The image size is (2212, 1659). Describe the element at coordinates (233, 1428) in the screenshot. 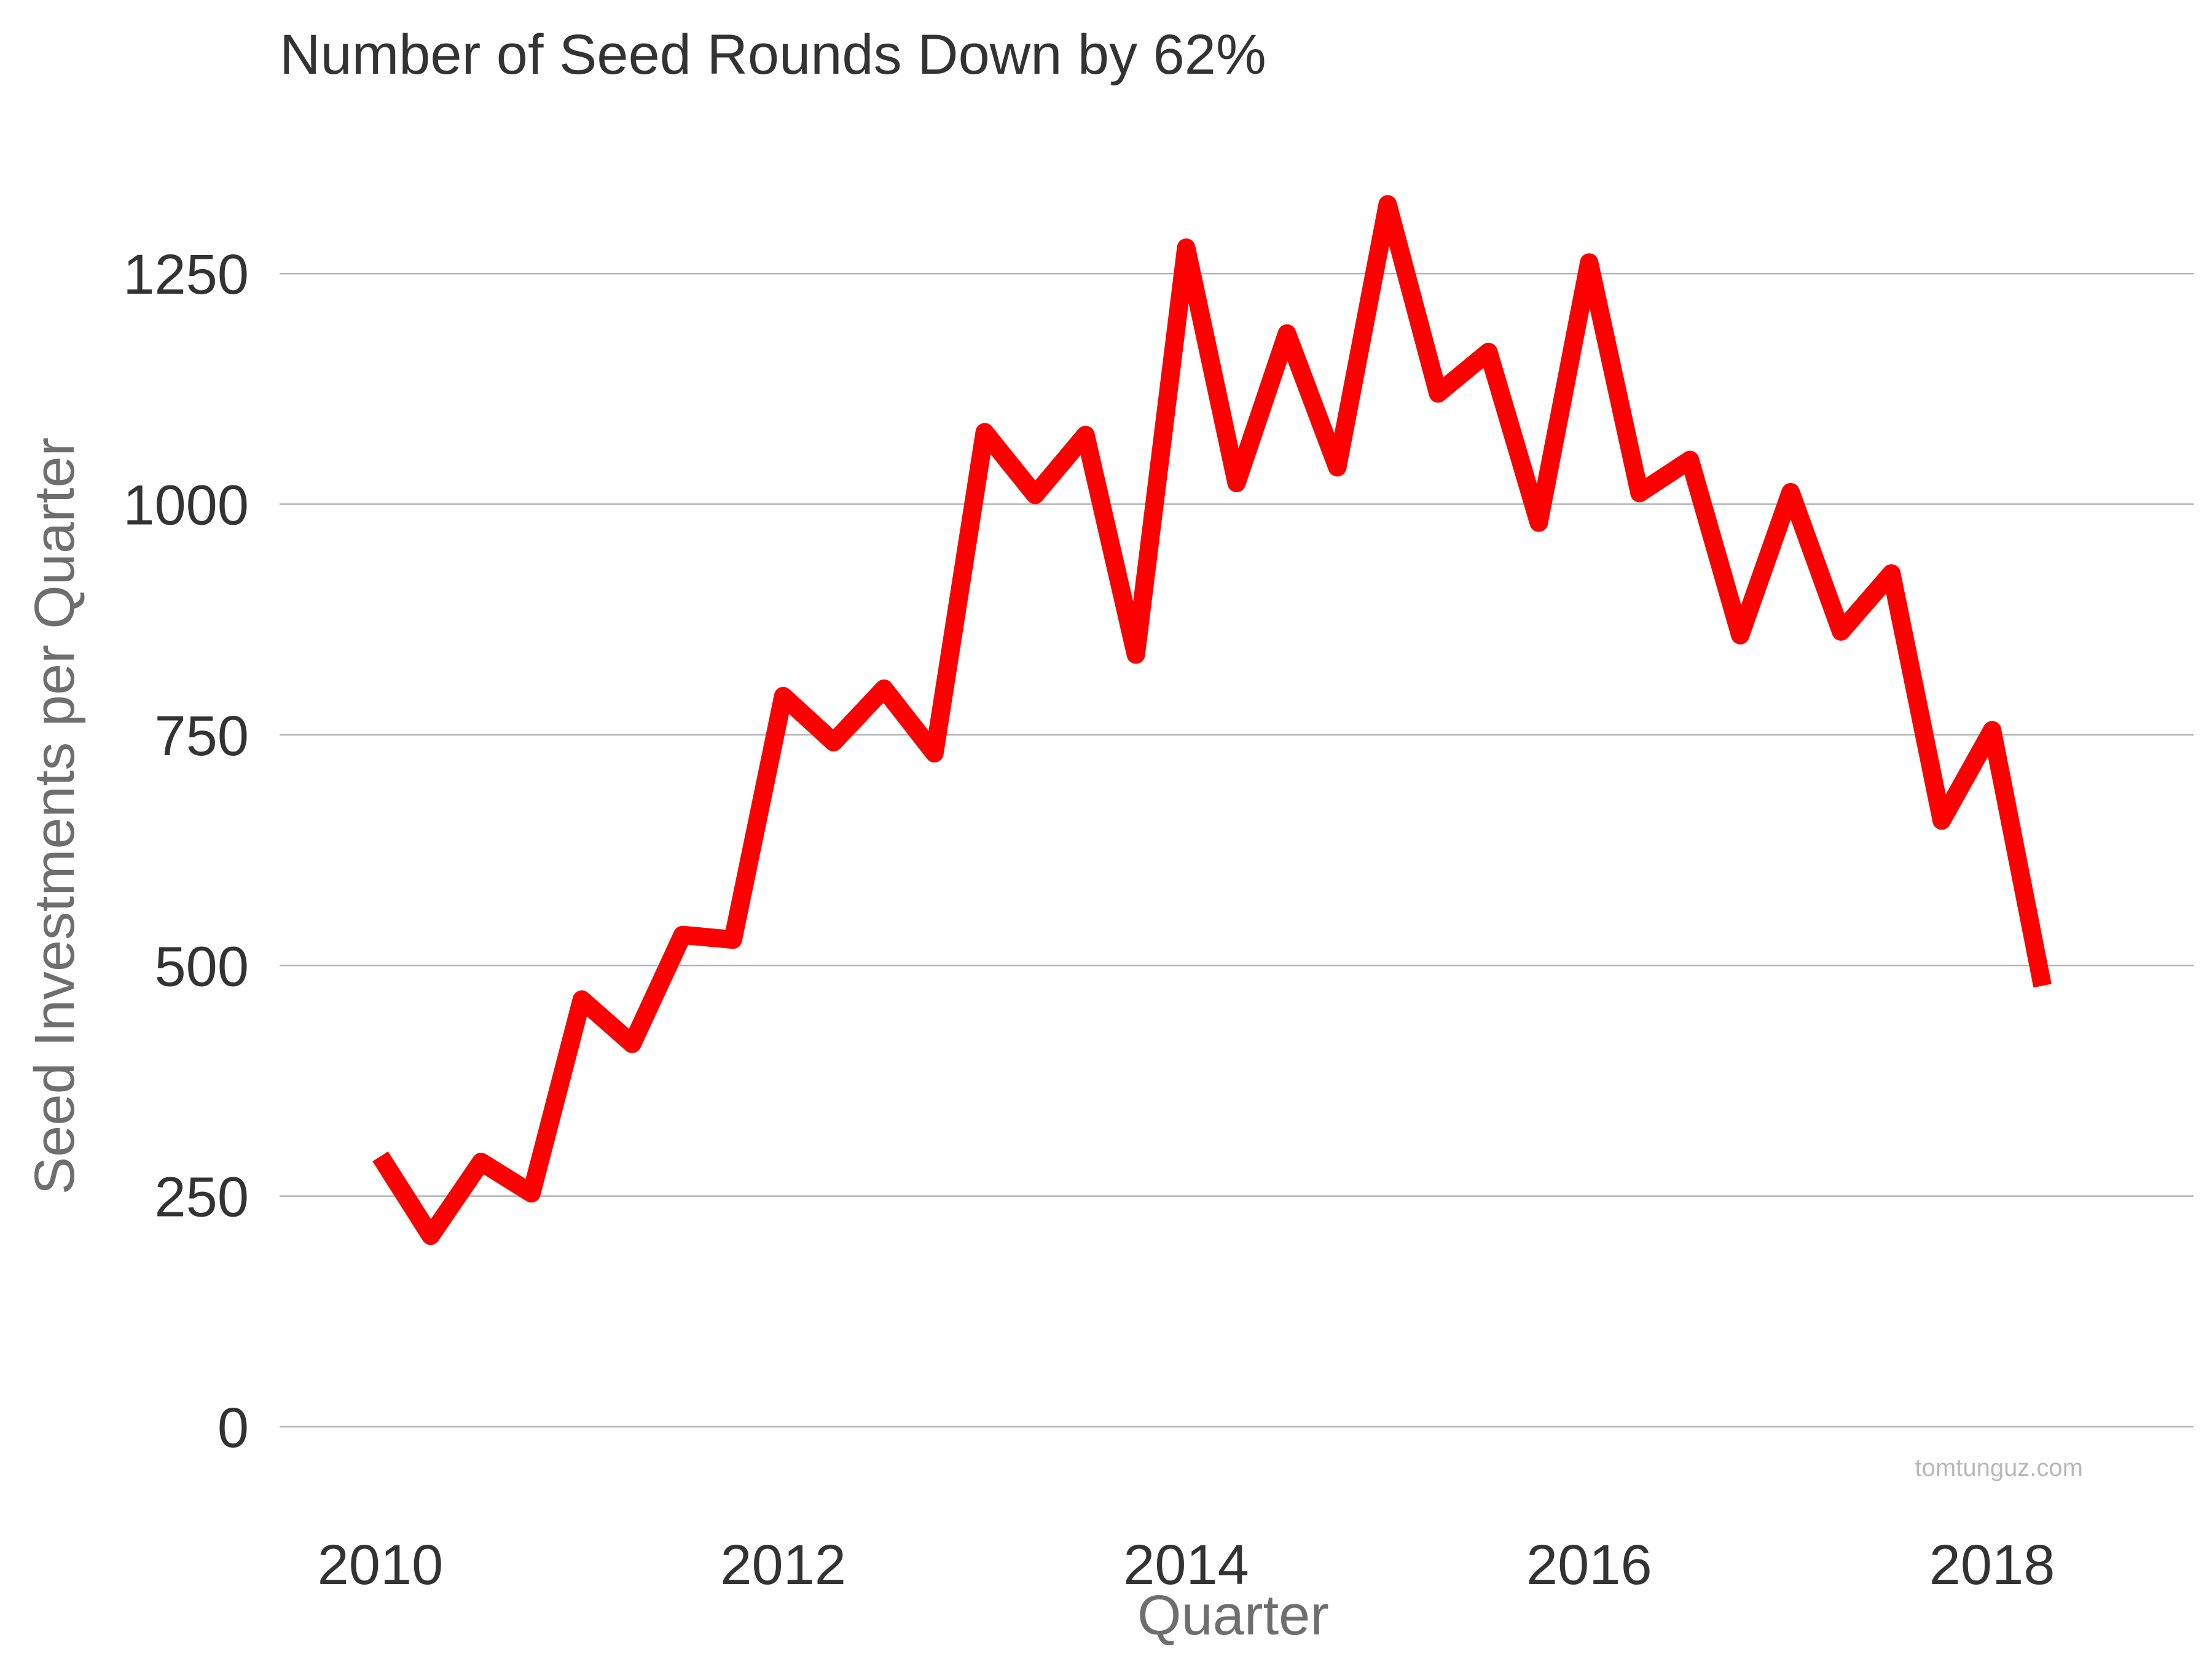

I see `y-tick-label: 0` at that location.